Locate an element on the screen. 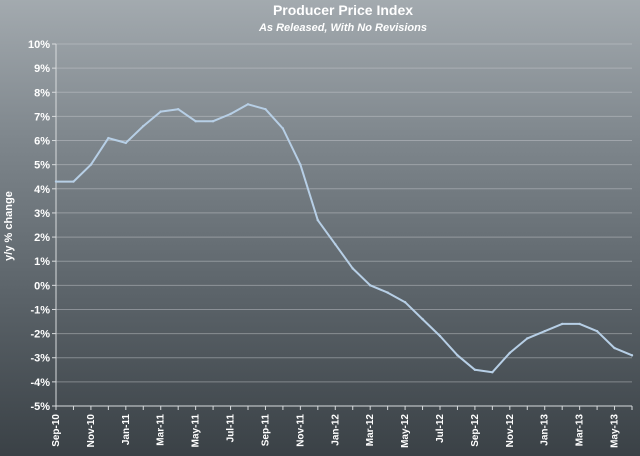  y-tick-label: -2% is located at coordinates (40, 335).